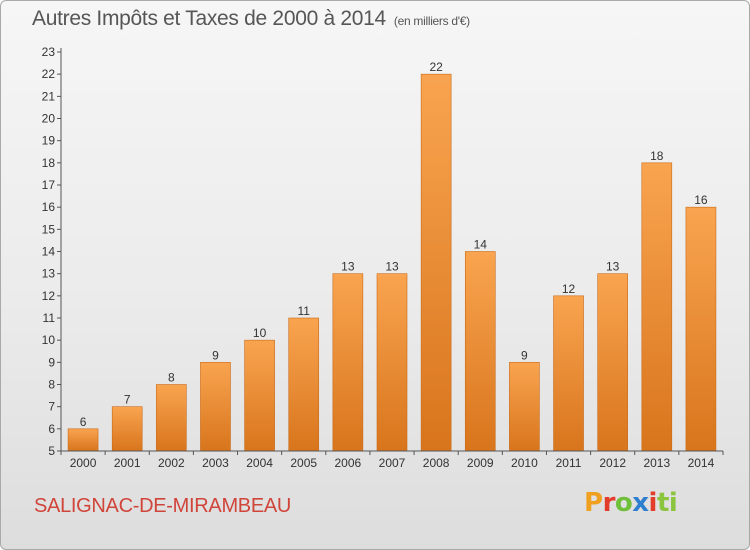 The width and height of the screenshot is (750, 550). I want to click on data-label: 6, so click(83, 422).